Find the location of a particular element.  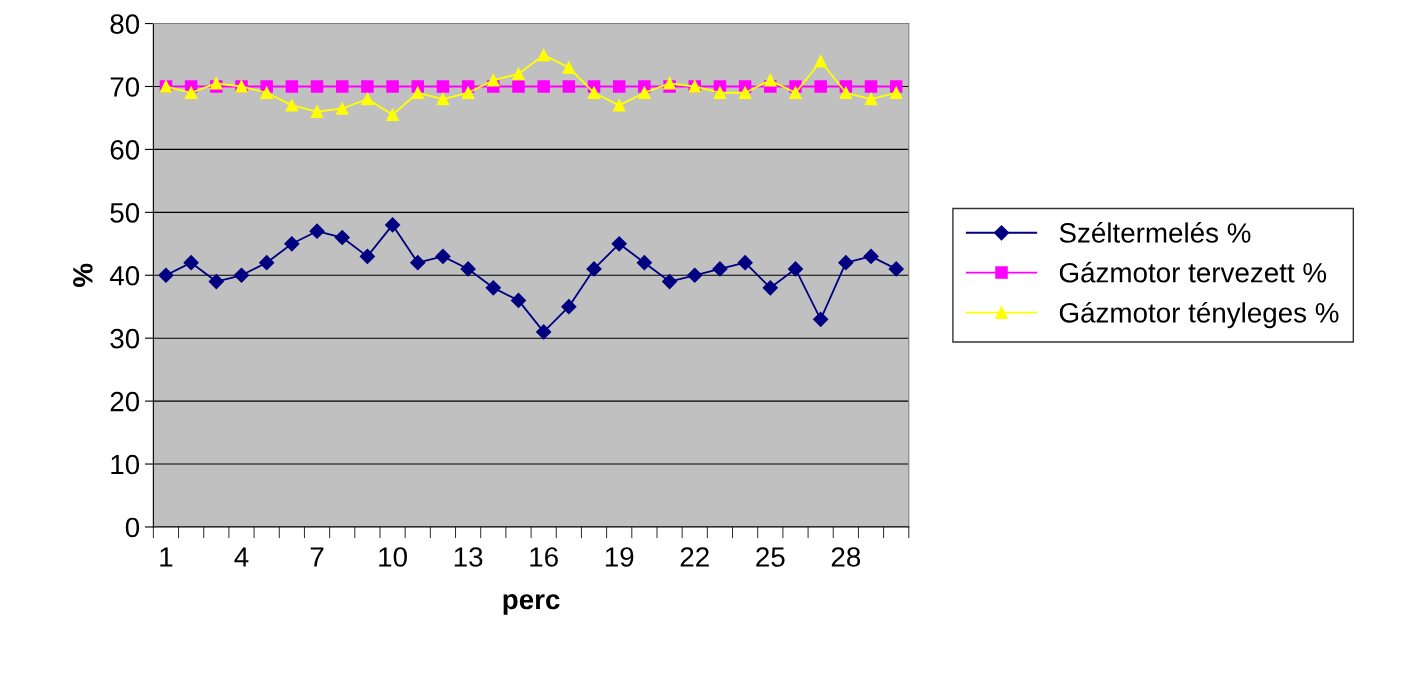

y-tick-label: 20 is located at coordinates (125, 401).